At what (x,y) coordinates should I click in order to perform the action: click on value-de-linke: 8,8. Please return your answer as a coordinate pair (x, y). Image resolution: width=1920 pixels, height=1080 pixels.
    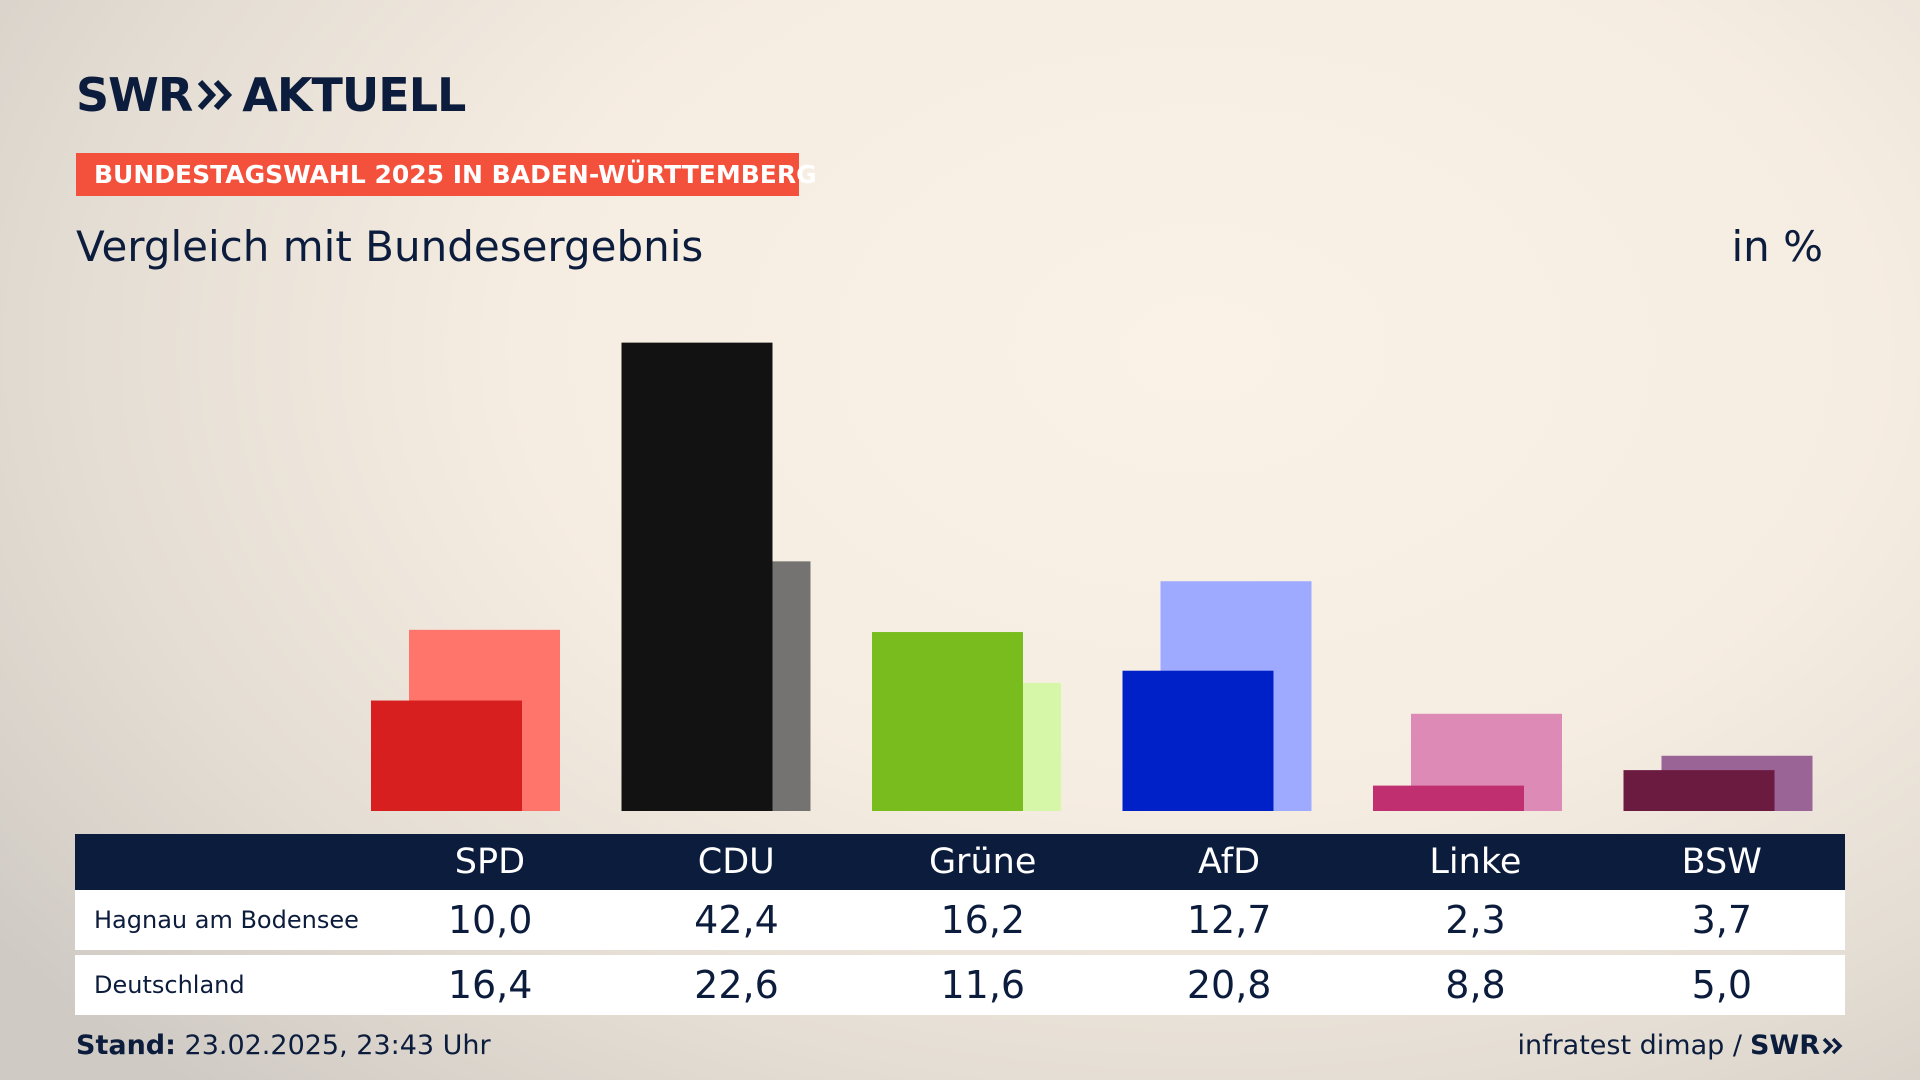
    Looking at the image, I should click on (1475, 985).